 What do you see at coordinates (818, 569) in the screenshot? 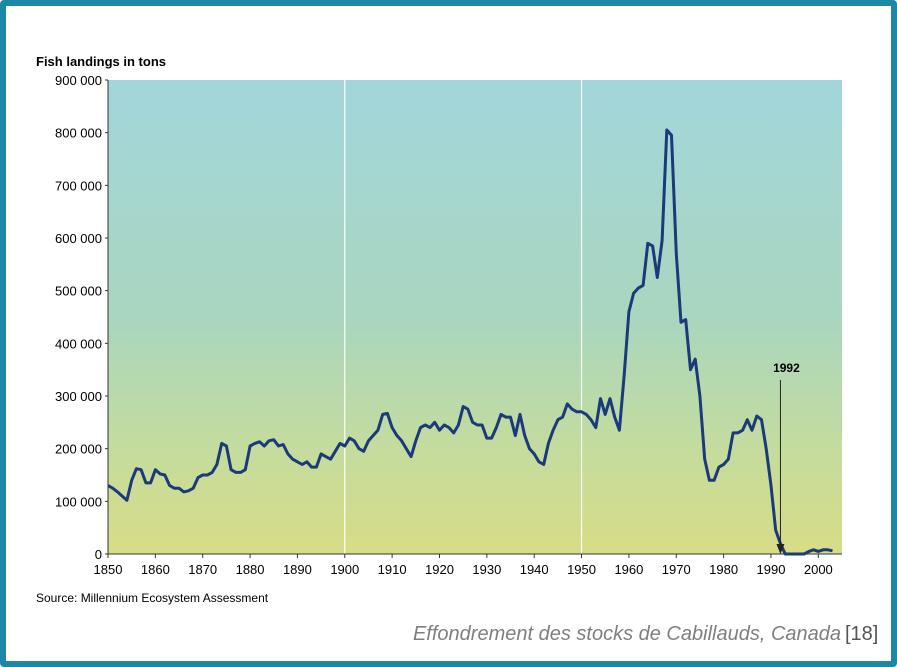
I see `x-tick-label: 2000` at bounding box center [818, 569].